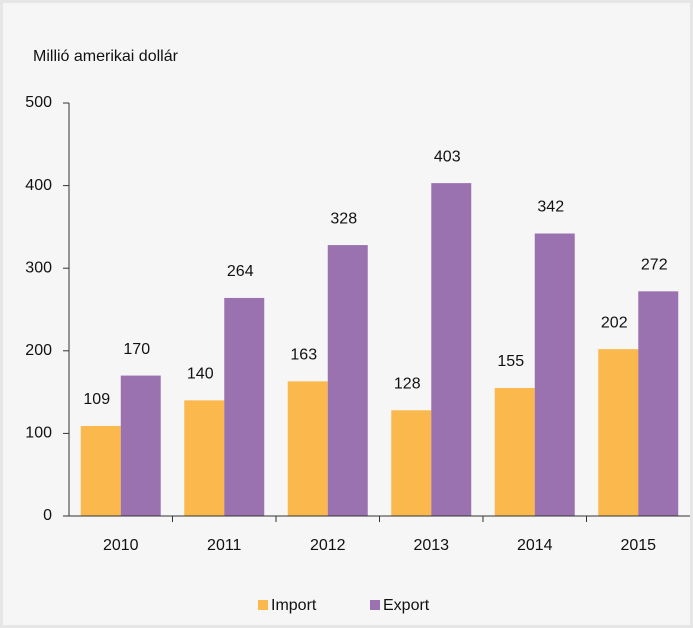 This screenshot has height=628, width=693. Describe the element at coordinates (328, 545) in the screenshot. I see `x-tick-label: 2012` at that location.